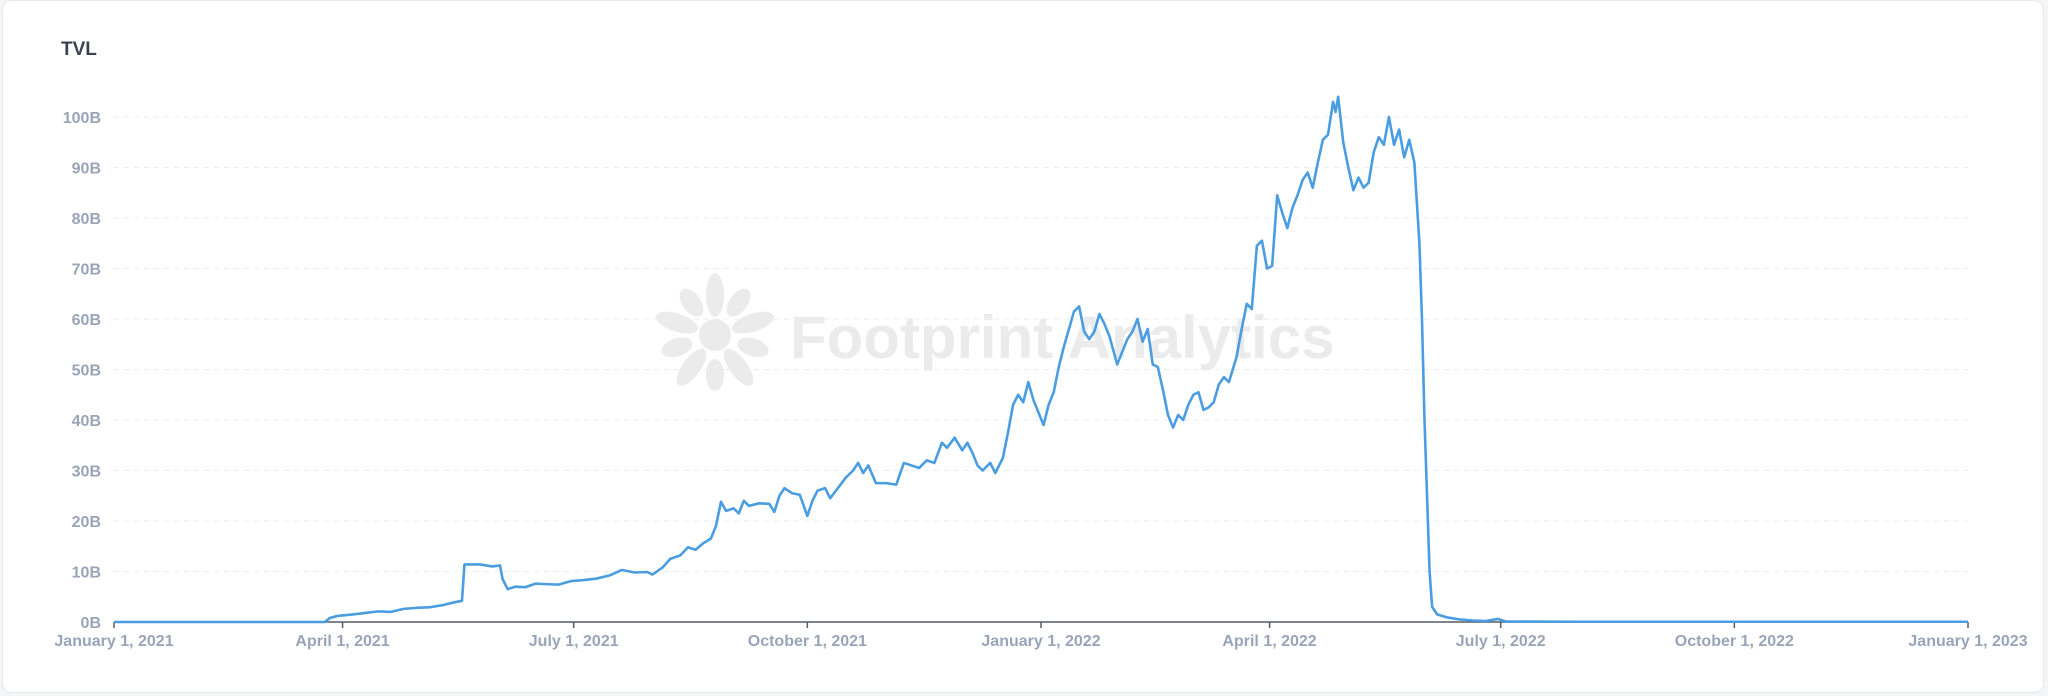  I want to click on watermark-text: Footprint Analytics, so click(1062, 337).